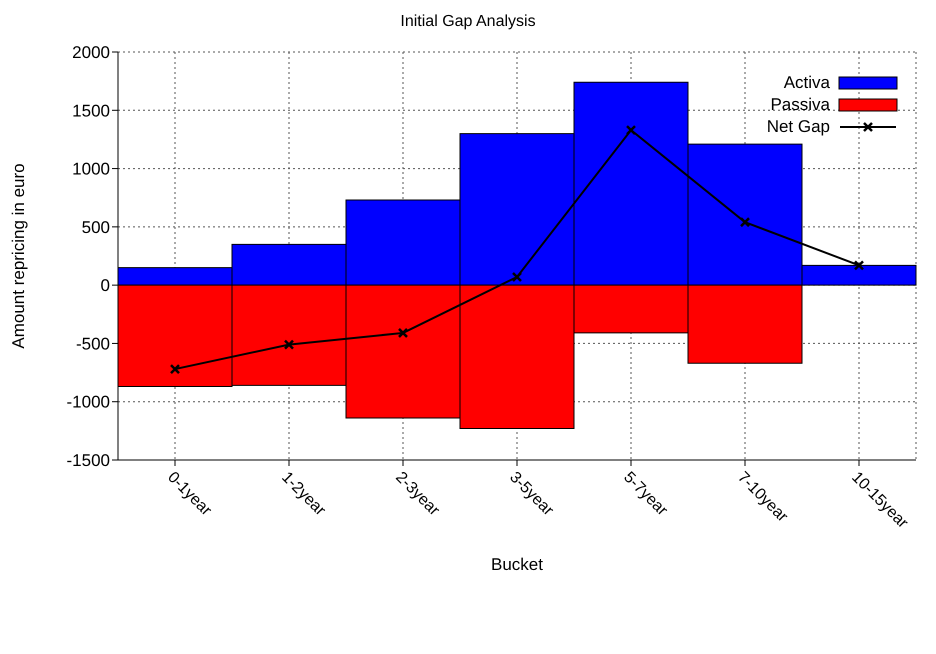  Describe the element at coordinates (800, 105) in the screenshot. I see `legend-label: Passiva` at that location.